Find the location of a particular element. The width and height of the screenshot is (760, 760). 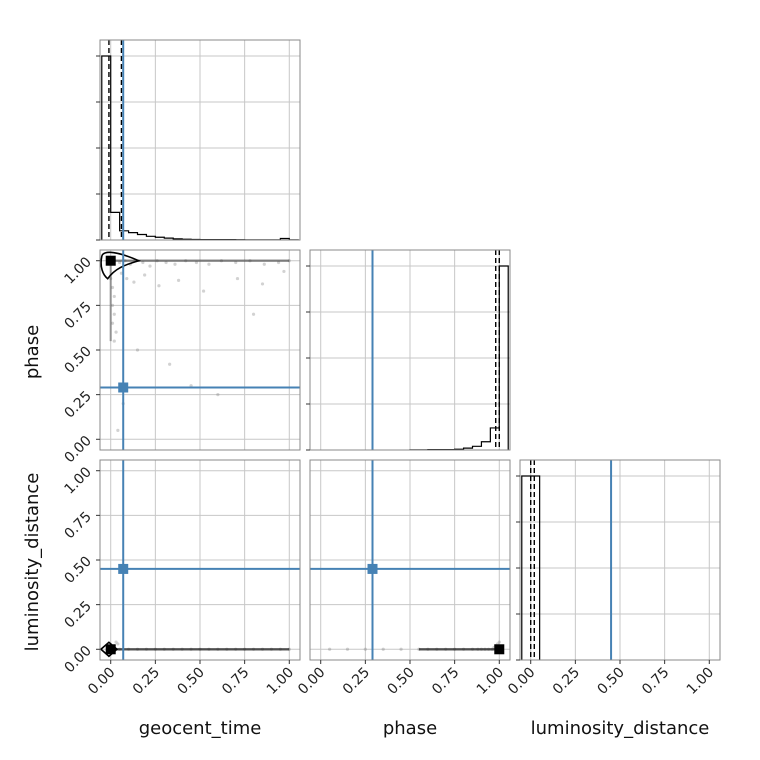

ytick-label-phase-0: 0.00 is located at coordinates (77, 449).